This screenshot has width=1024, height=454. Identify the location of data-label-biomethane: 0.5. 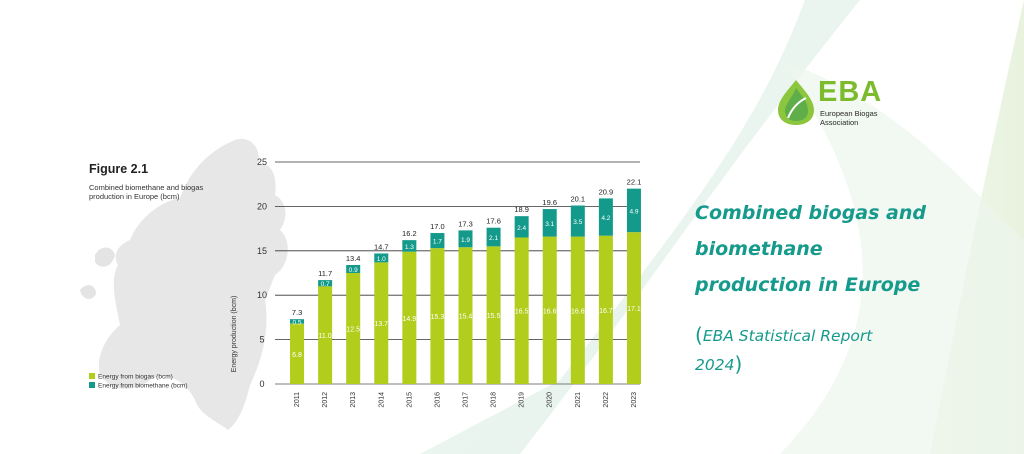
(297, 322).